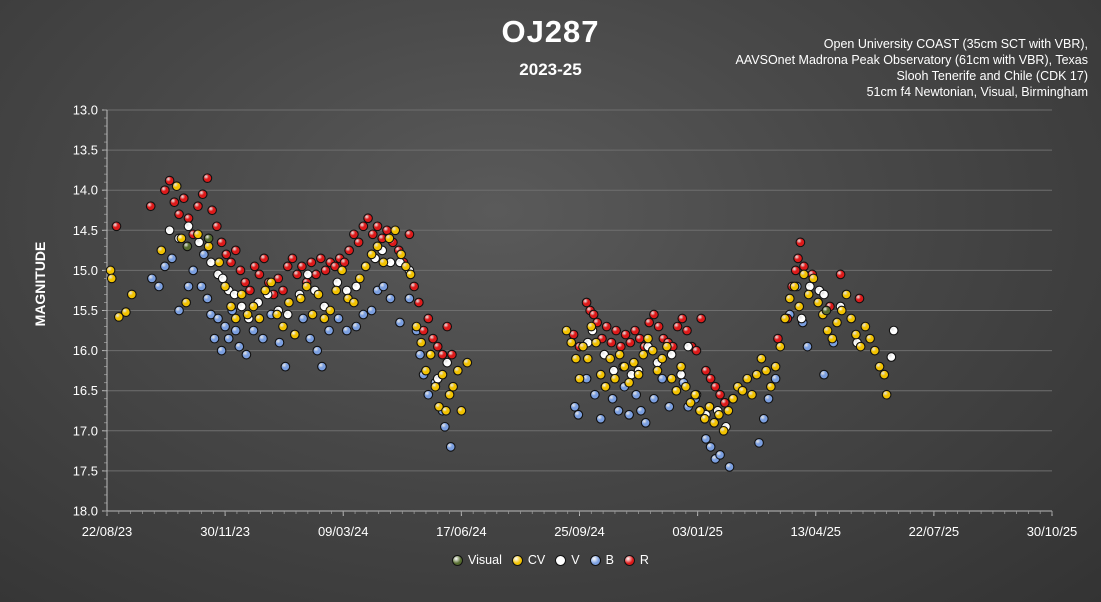 Image resolution: width=1101 pixels, height=602 pixels. Describe the element at coordinates (609, 560) in the screenshot. I see `legend-label: B` at that location.